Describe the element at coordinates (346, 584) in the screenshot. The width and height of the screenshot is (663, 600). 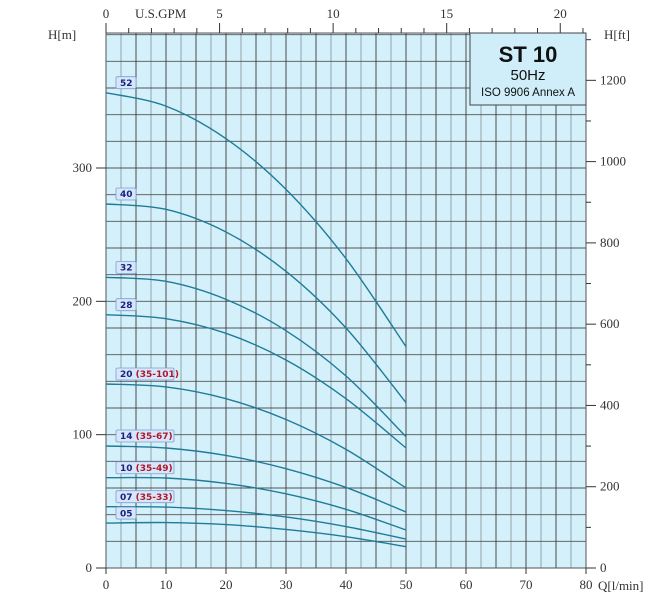
I see `x-tick-label: 40` at that location.